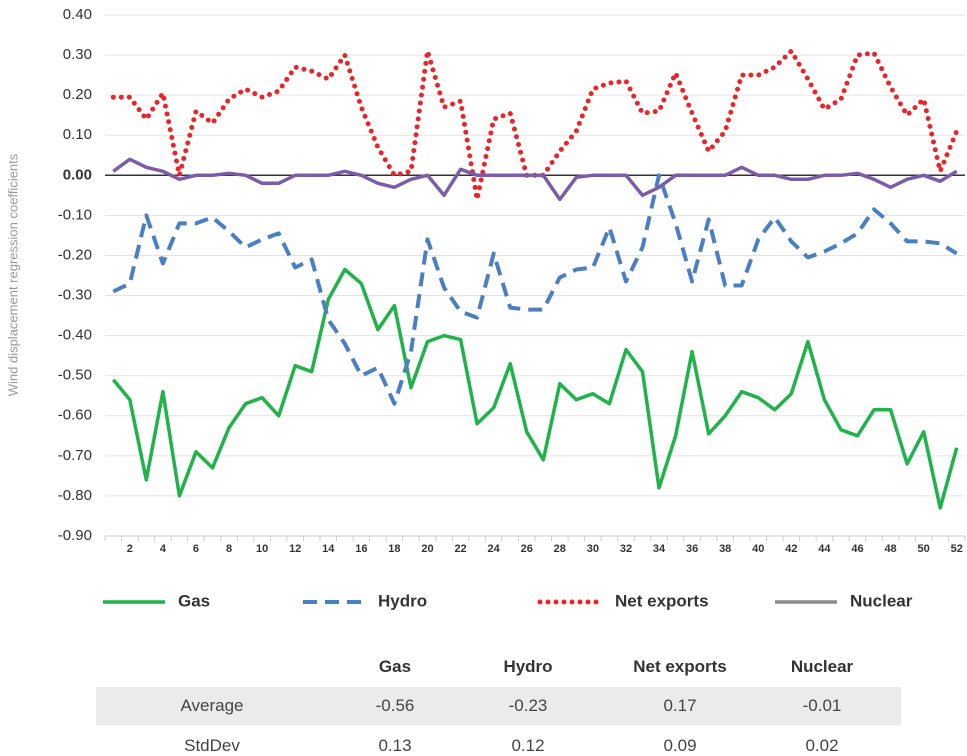 This screenshot has height=756, width=967. What do you see at coordinates (295, 549) in the screenshot?
I see `x-tick-label: 12` at bounding box center [295, 549].